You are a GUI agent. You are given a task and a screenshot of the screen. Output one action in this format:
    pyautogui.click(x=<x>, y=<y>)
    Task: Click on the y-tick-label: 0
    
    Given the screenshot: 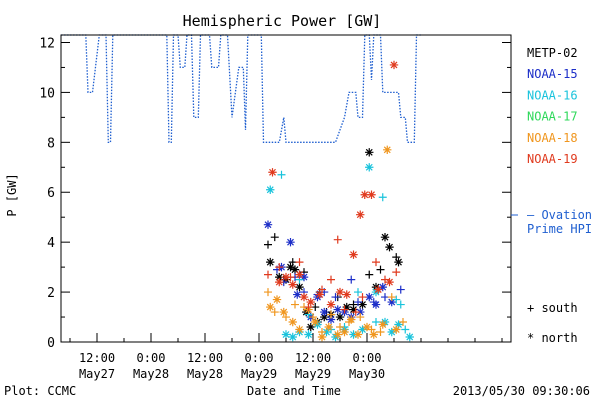 What is the action you would take?
    pyautogui.click(x=51, y=343)
    